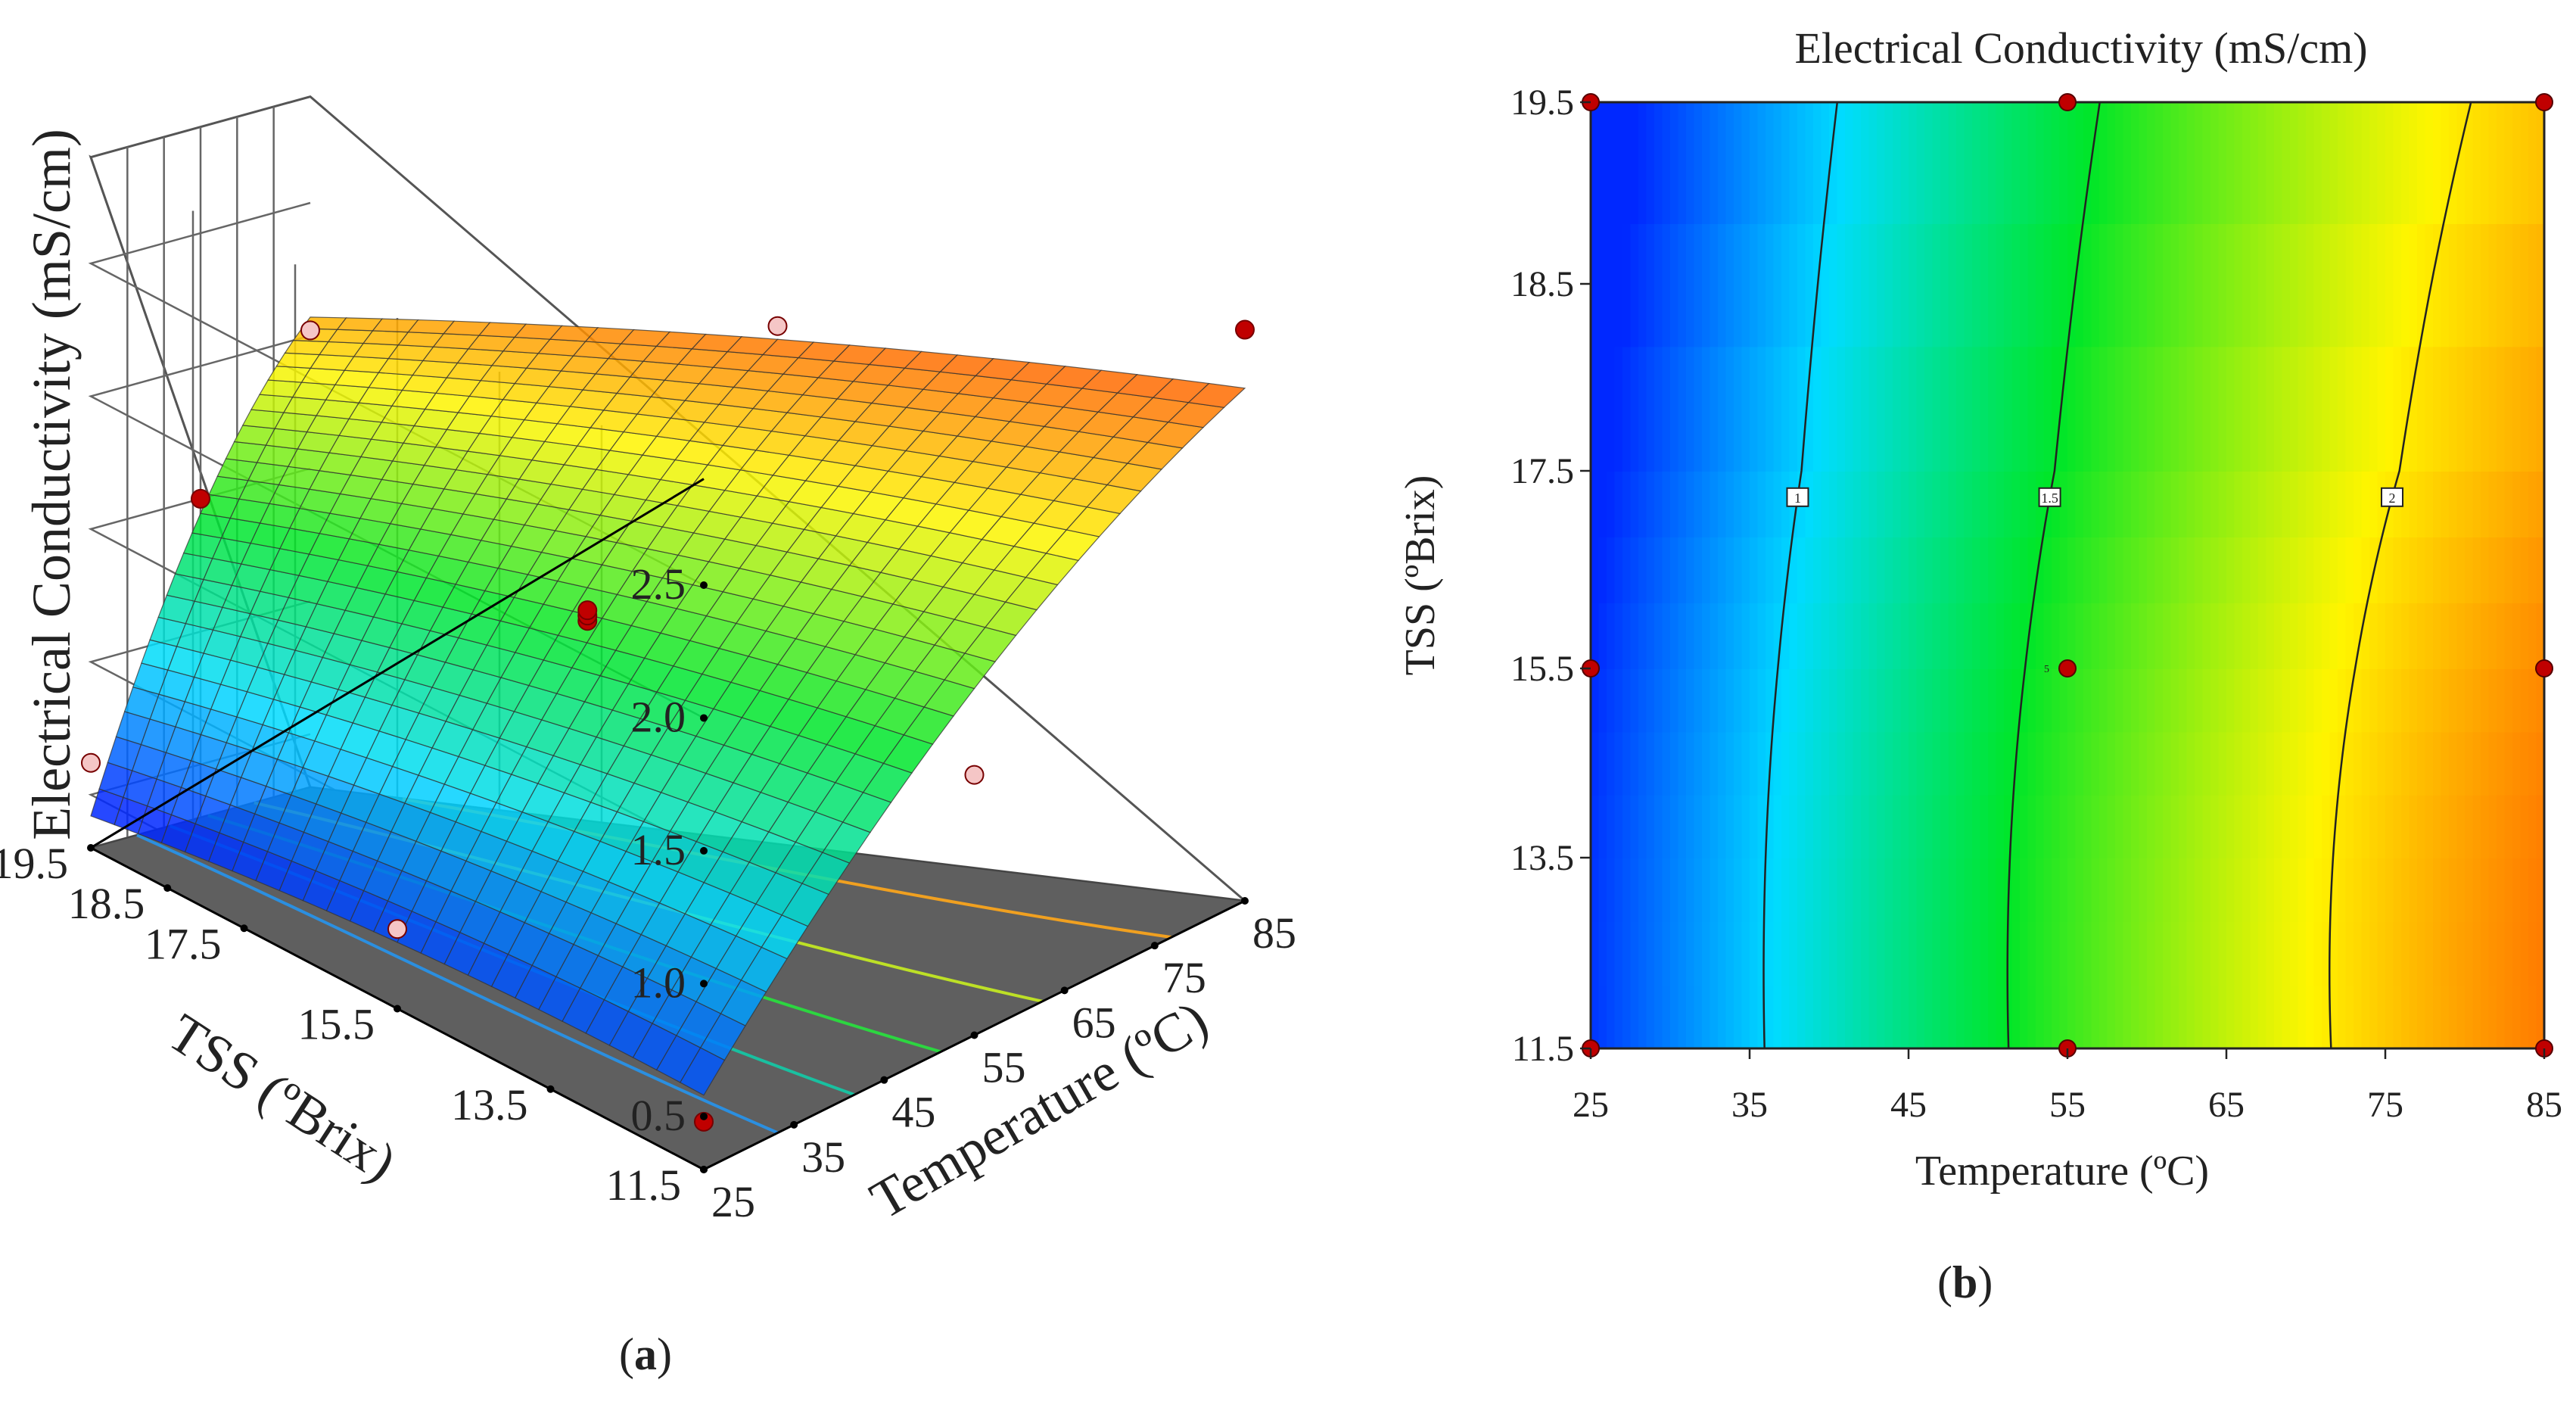  I want to click on contour-level-label: 1, so click(1797, 498).